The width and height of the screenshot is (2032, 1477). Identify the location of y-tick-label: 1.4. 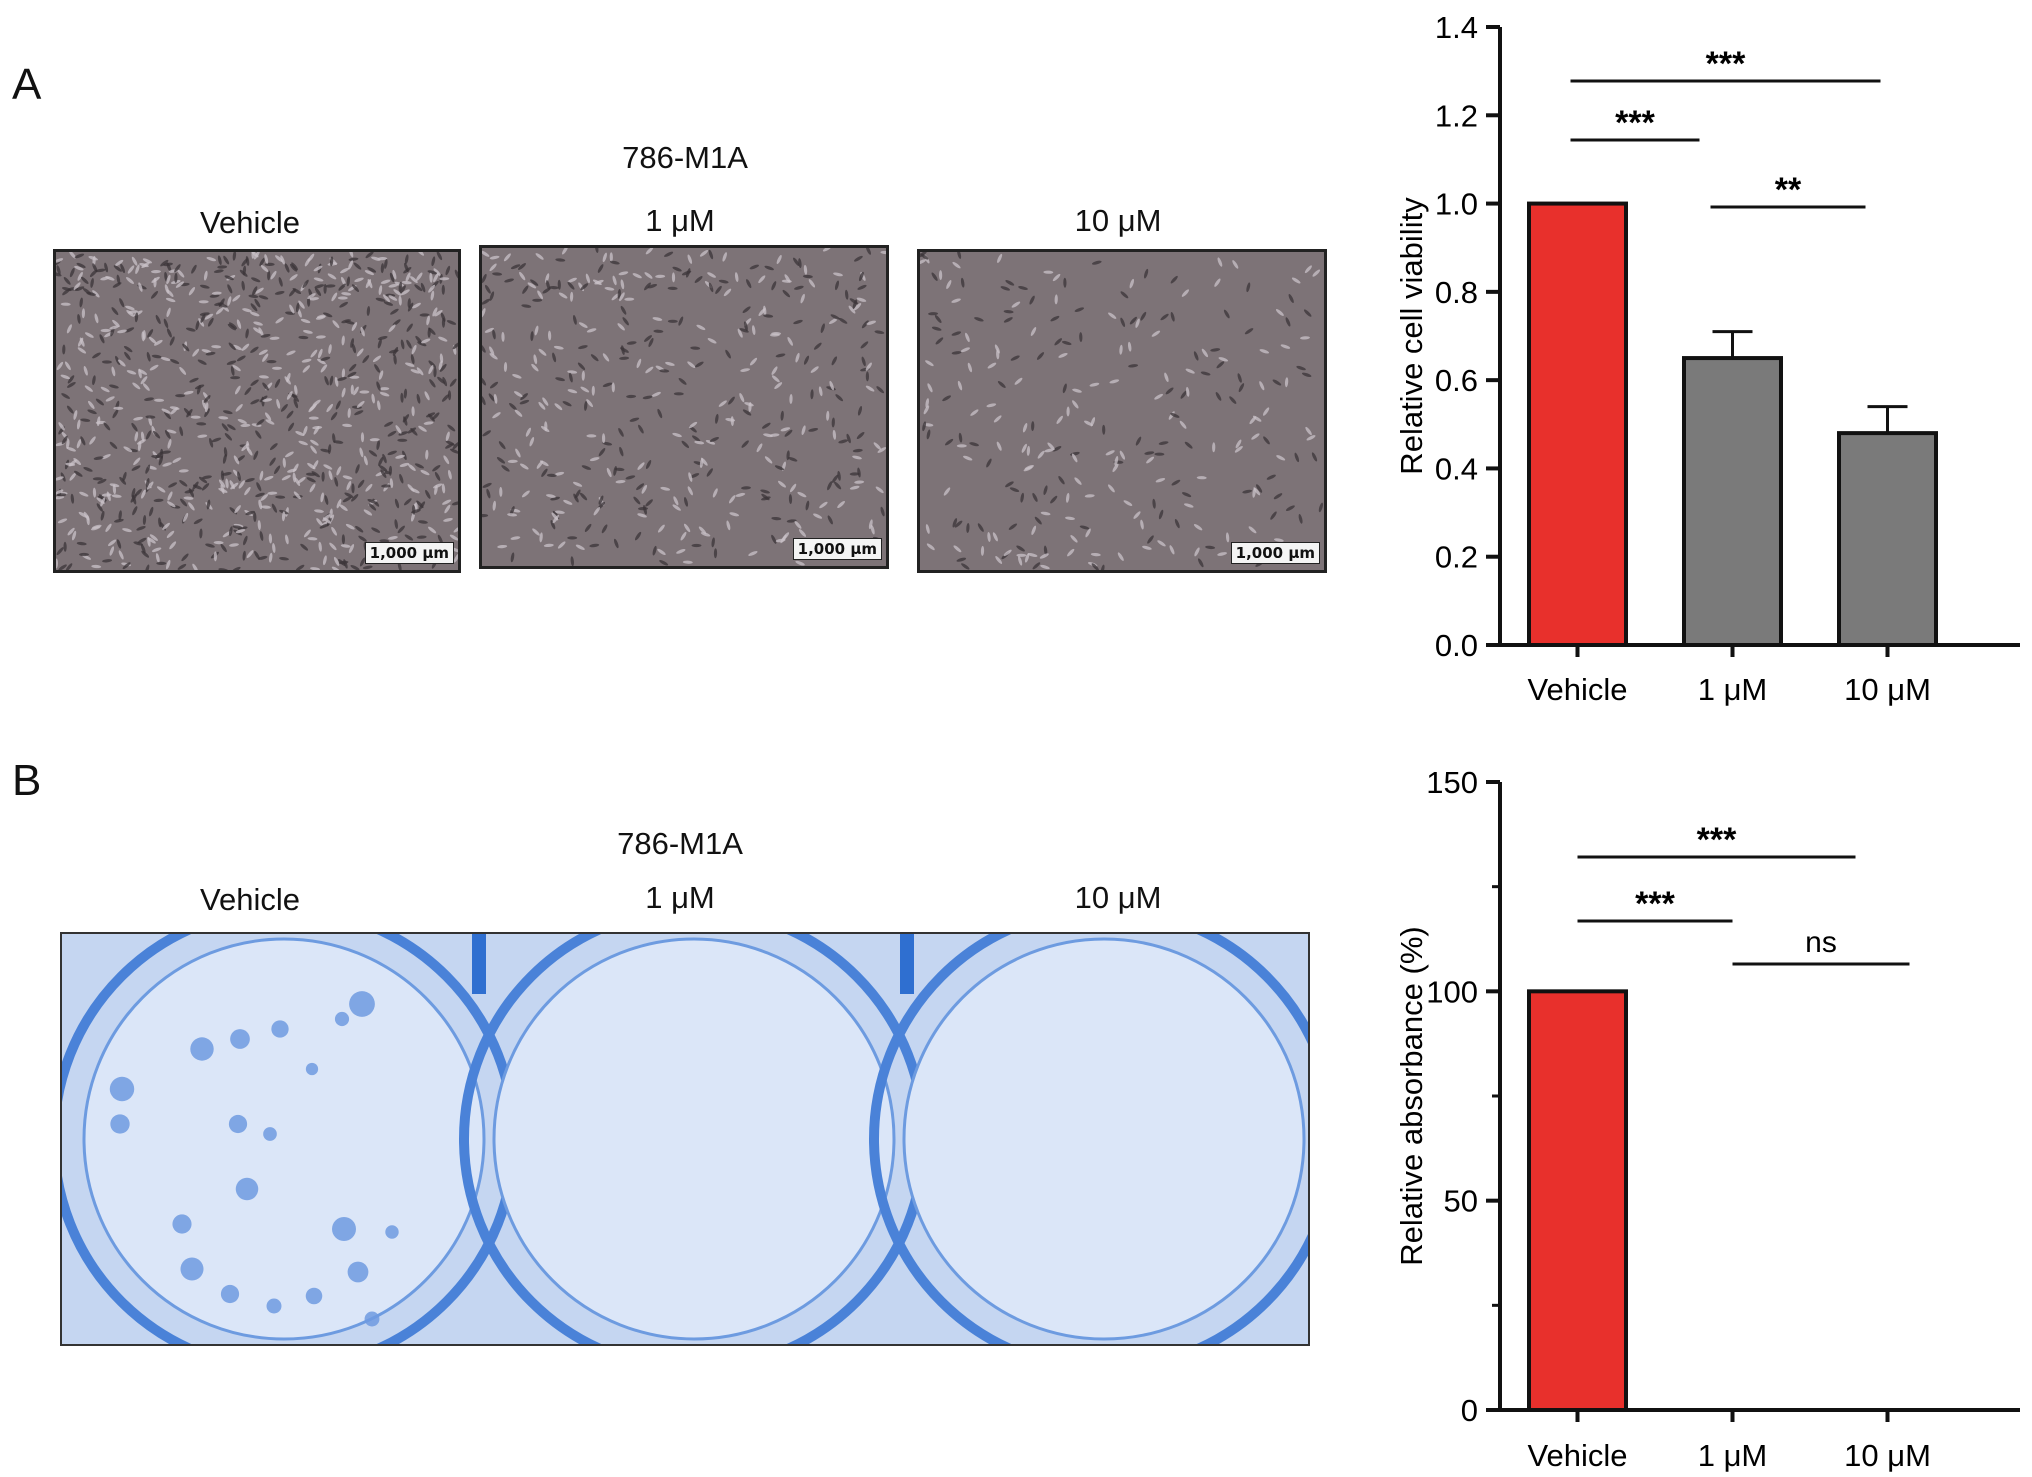
(1456, 27).